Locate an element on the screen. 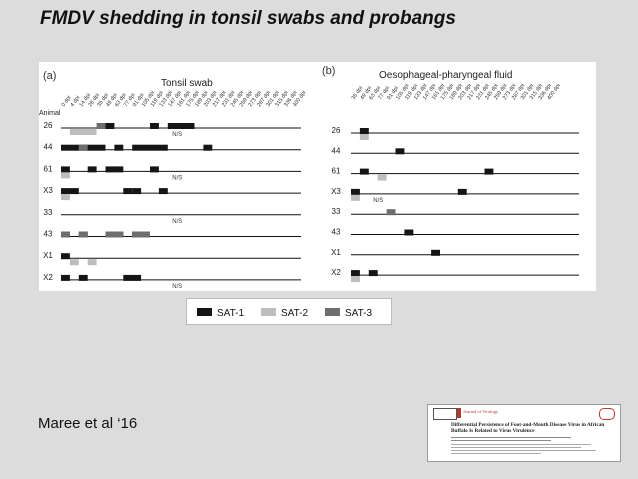  panel-a-animal-label: 61 is located at coordinates (48, 168).